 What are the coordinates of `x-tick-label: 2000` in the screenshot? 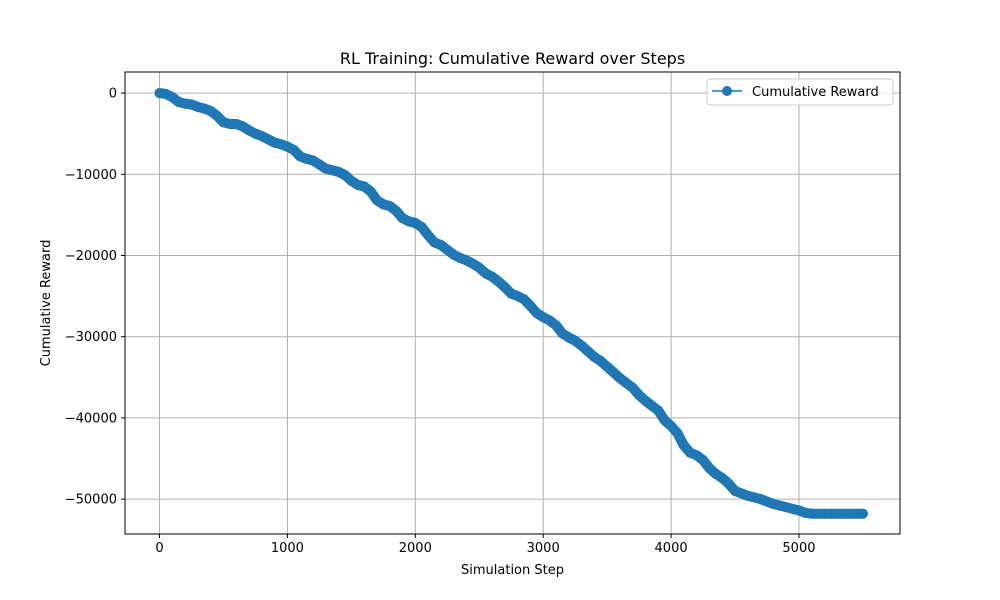 It's located at (415, 548).